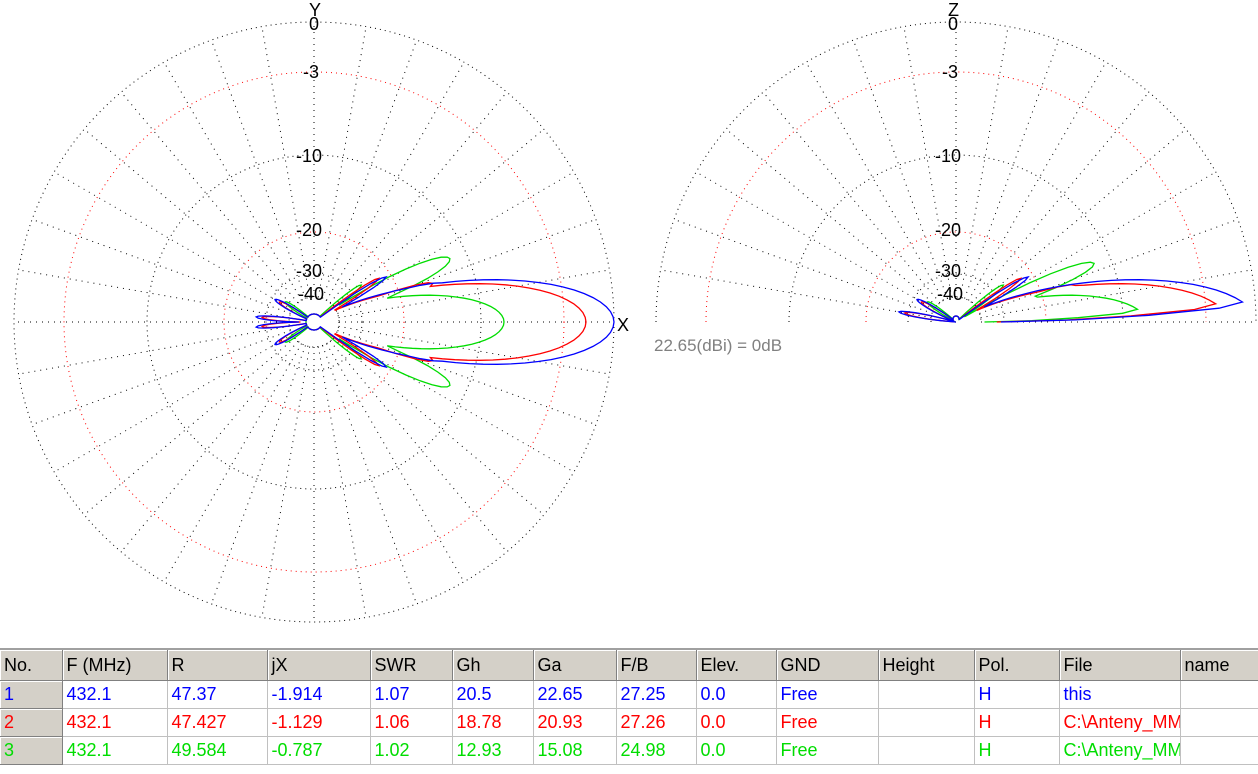  Describe the element at coordinates (31, 750) in the screenshot. I see `row-number: 3` at that location.